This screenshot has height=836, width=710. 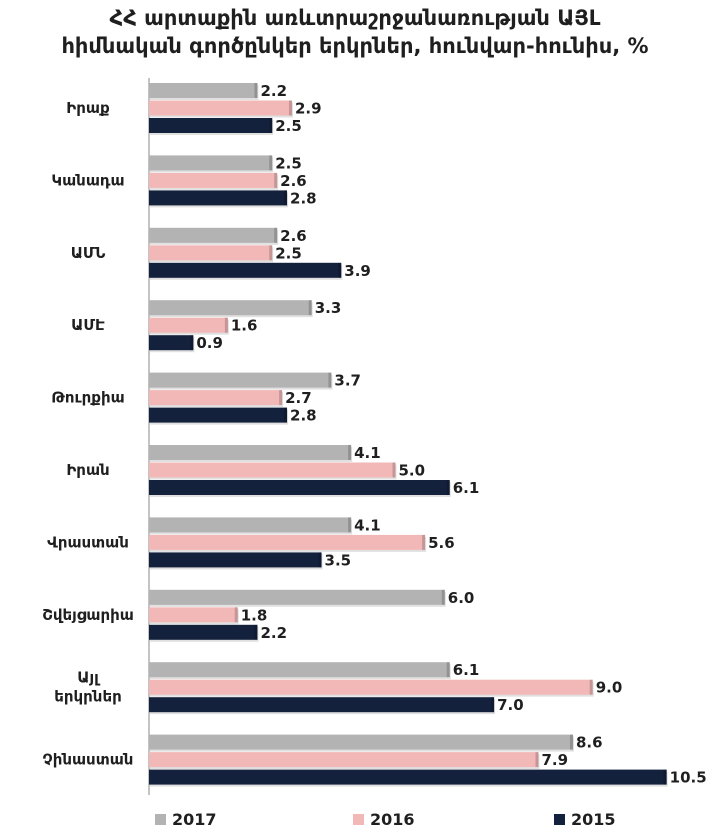 I want to click on data-label: 3.9, so click(x=357, y=271).